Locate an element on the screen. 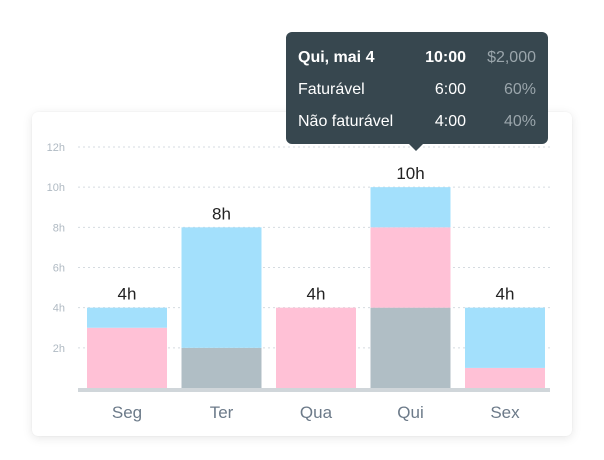 The width and height of the screenshot is (604, 460). x-category-label: Ter is located at coordinates (222, 412).